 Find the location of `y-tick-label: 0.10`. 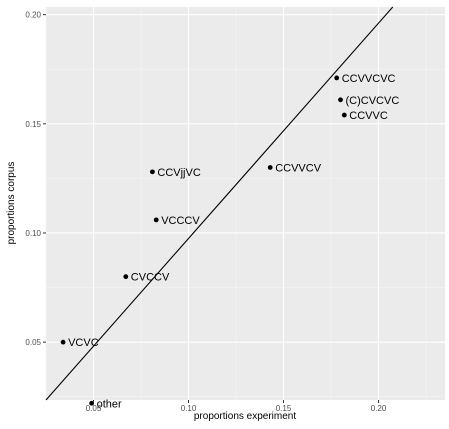

y-tick-label: 0.10 is located at coordinates (33, 233).